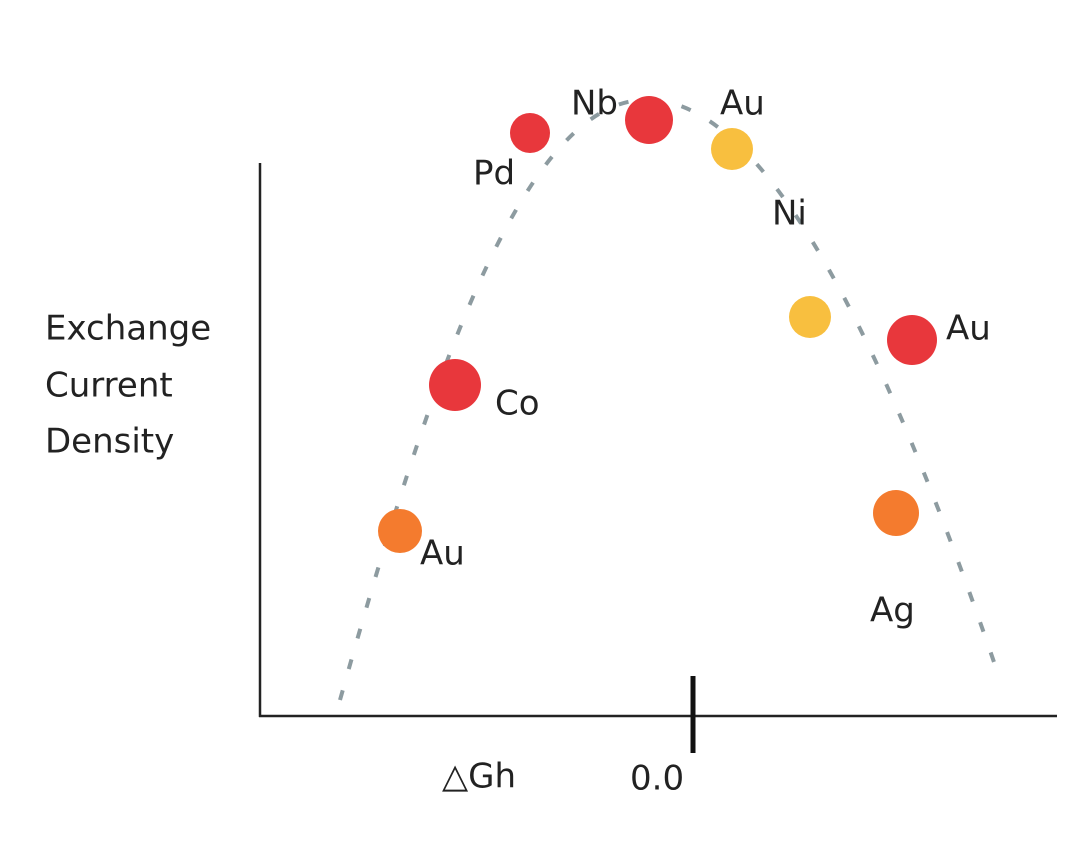 This screenshot has width=1084, height=846. What do you see at coordinates (109, 386) in the screenshot?
I see `y-axis-label: Current` at bounding box center [109, 386].